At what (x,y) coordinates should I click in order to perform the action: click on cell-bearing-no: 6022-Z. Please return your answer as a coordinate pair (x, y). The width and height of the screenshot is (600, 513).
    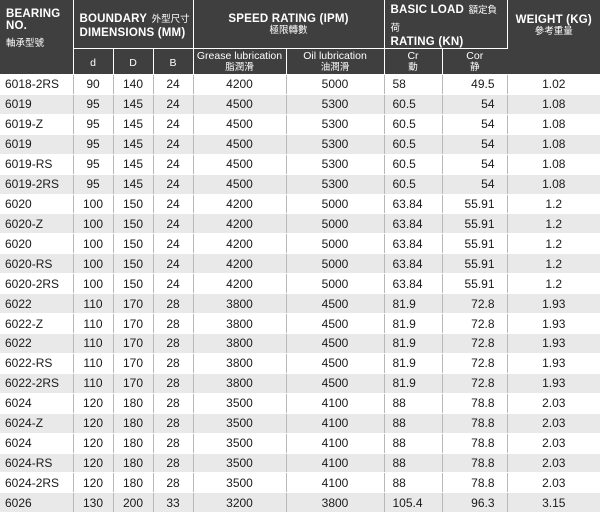
    Looking at the image, I should click on (36, 324).